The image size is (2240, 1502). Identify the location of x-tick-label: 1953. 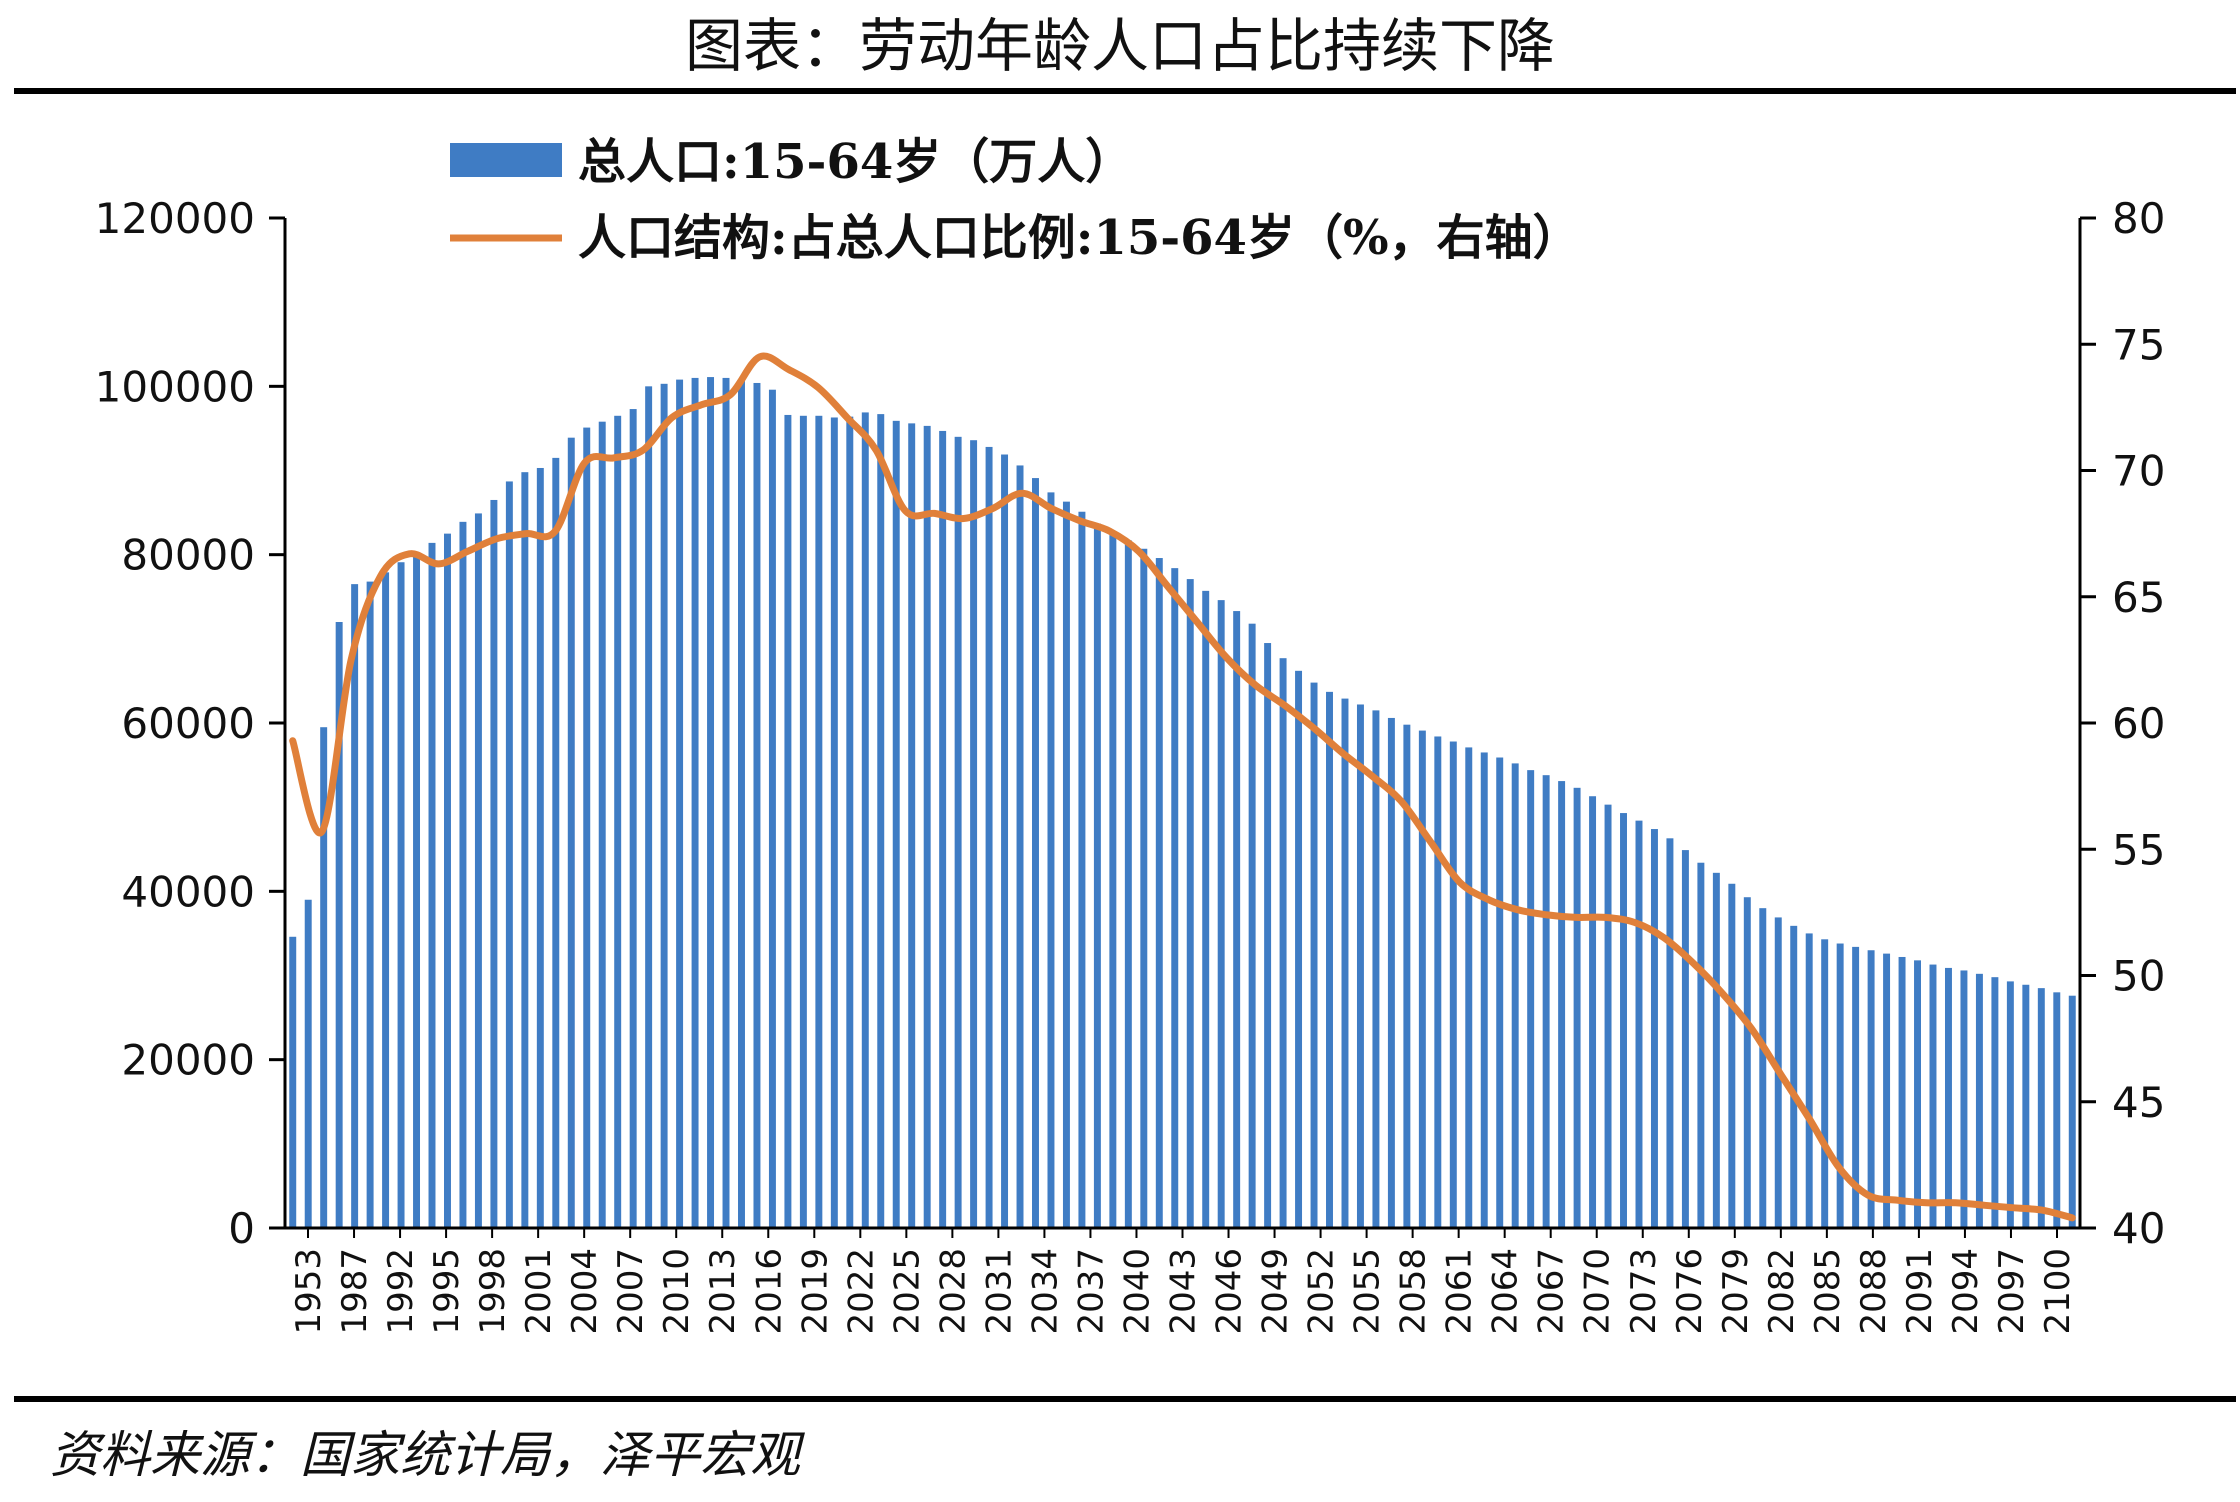
(309, 1291).